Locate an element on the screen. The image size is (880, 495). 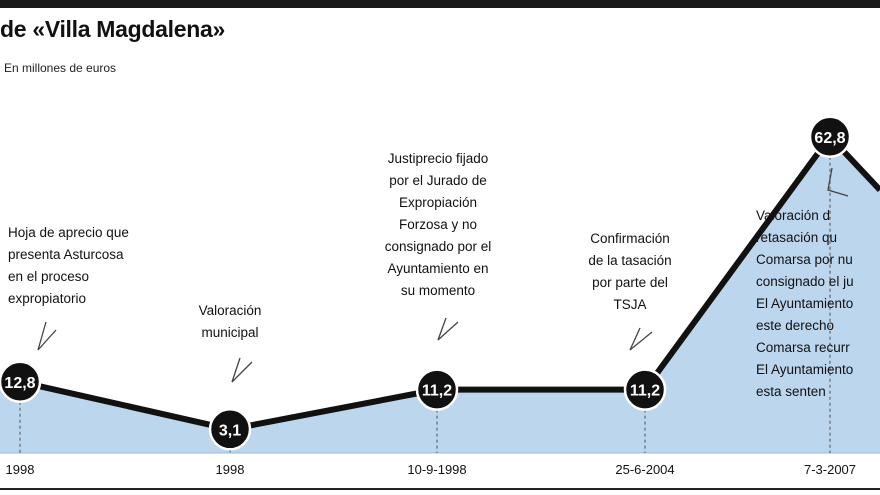
annotation-4-line-5: este derecho is located at coordinates (795, 325).